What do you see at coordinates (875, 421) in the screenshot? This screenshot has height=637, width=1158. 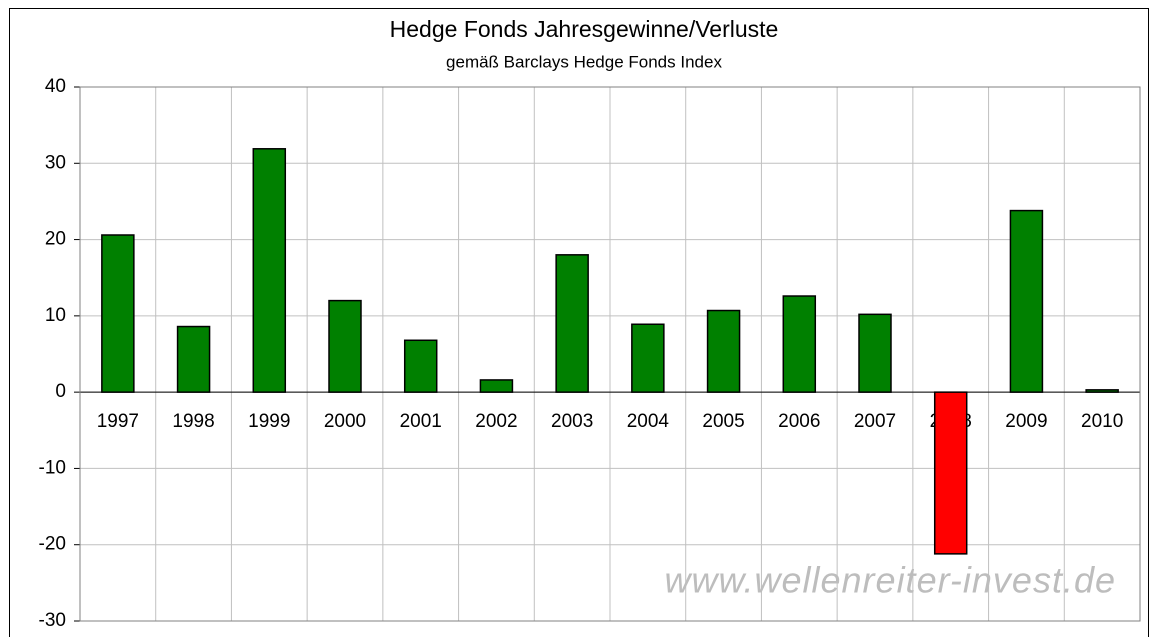 I see `x-tick-label: 2007` at bounding box center [875, 421].